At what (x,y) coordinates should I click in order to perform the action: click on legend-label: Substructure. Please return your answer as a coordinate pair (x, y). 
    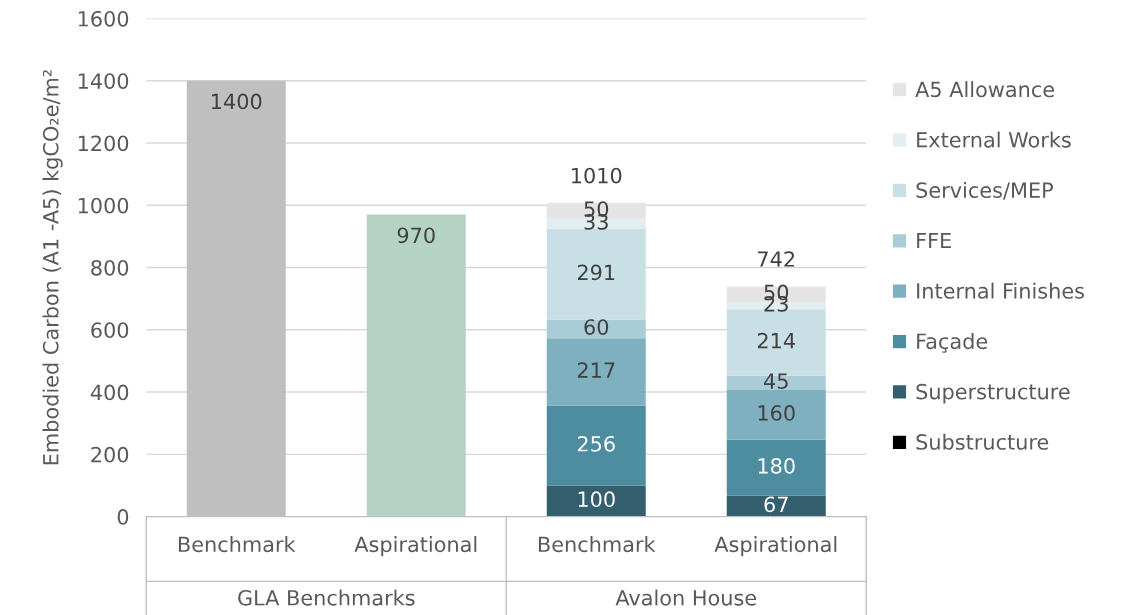
    Looking at the image, I should click on (982, 441).